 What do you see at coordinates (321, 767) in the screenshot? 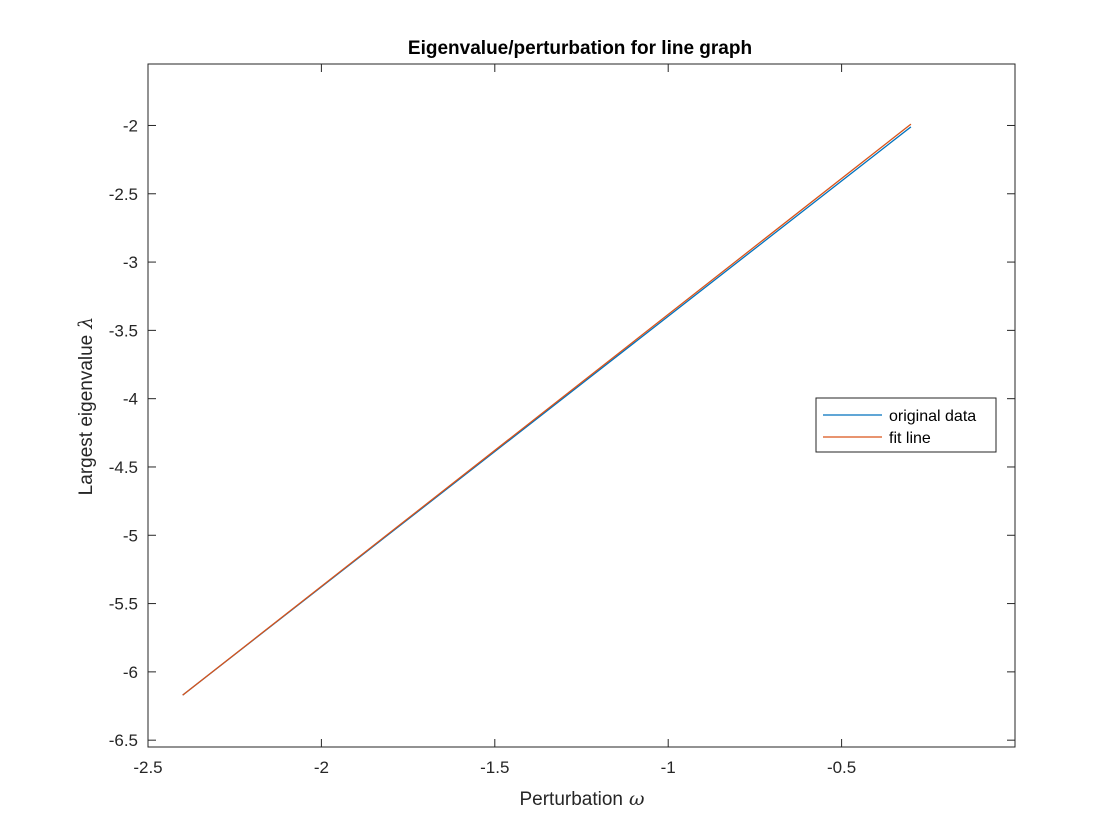
I see `x-tick-label: -2` at bounding box center [321, 767].